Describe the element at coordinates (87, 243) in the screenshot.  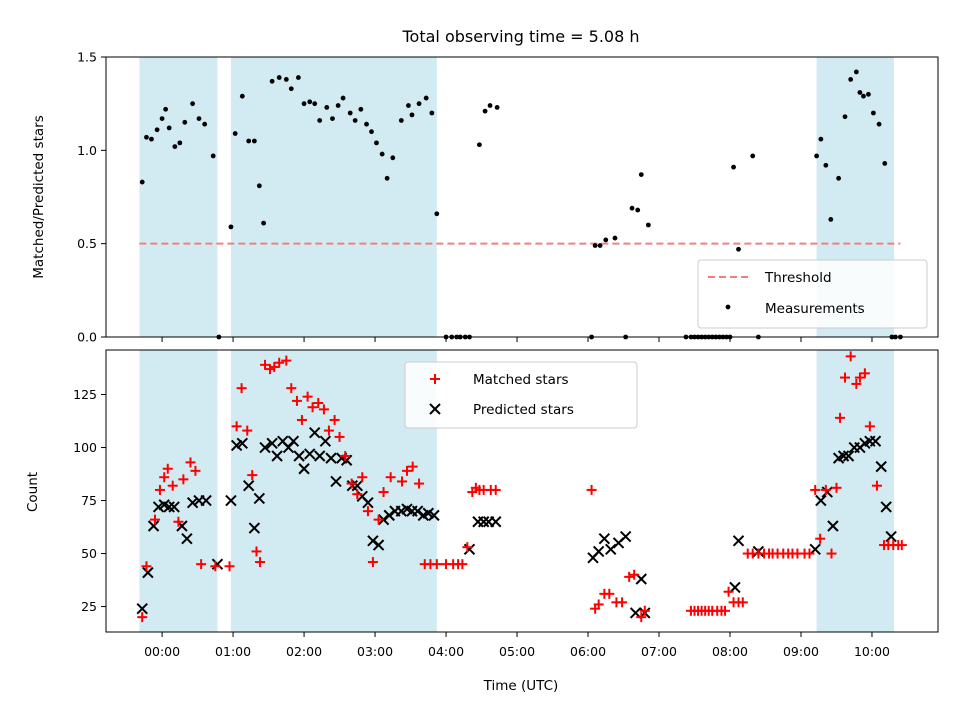
I see `ratio-y-tick-label: 0.5` at that location.